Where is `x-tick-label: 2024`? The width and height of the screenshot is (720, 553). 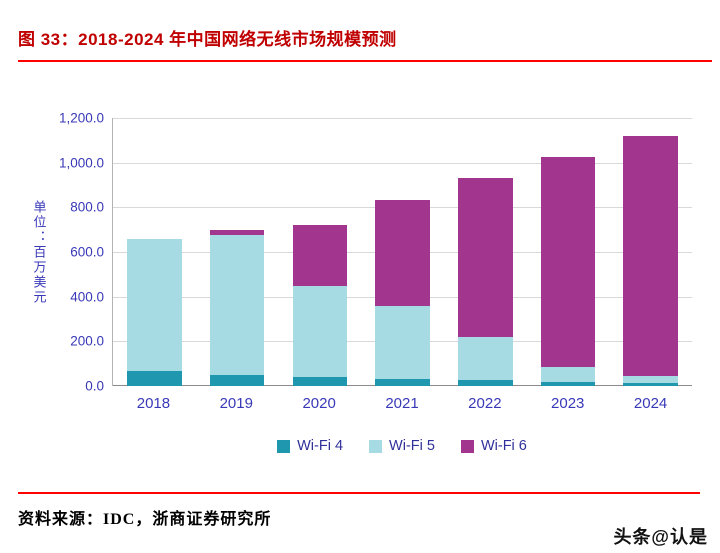
x-tick-label: 2024 is located at coordinates (650, 403).